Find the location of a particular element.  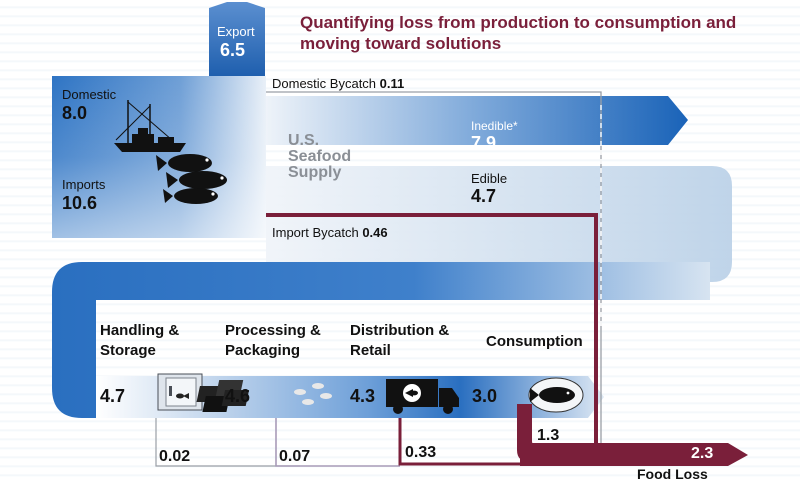

handling-loss-line is located at coordinates (227, 442).